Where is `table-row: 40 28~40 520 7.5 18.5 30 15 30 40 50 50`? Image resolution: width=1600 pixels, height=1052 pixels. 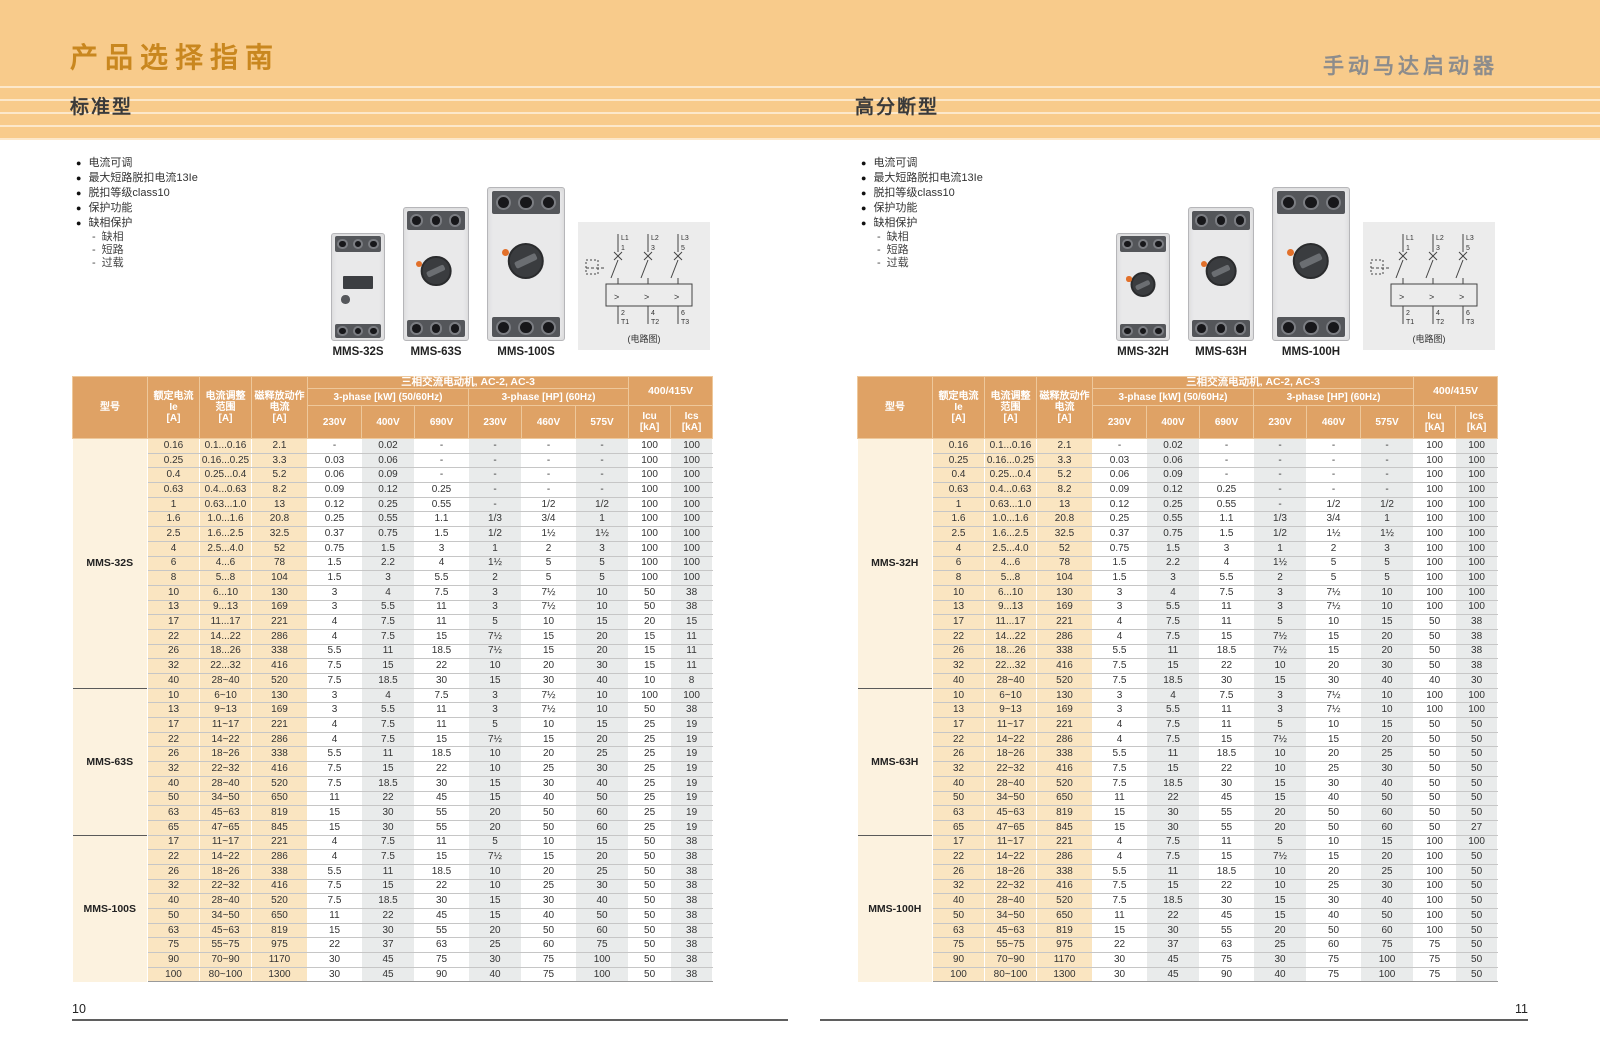
table-row: 40 28~40 520 7.5 18.5 30 15 30 40 50 50 is located at coordinates (1178, 784).